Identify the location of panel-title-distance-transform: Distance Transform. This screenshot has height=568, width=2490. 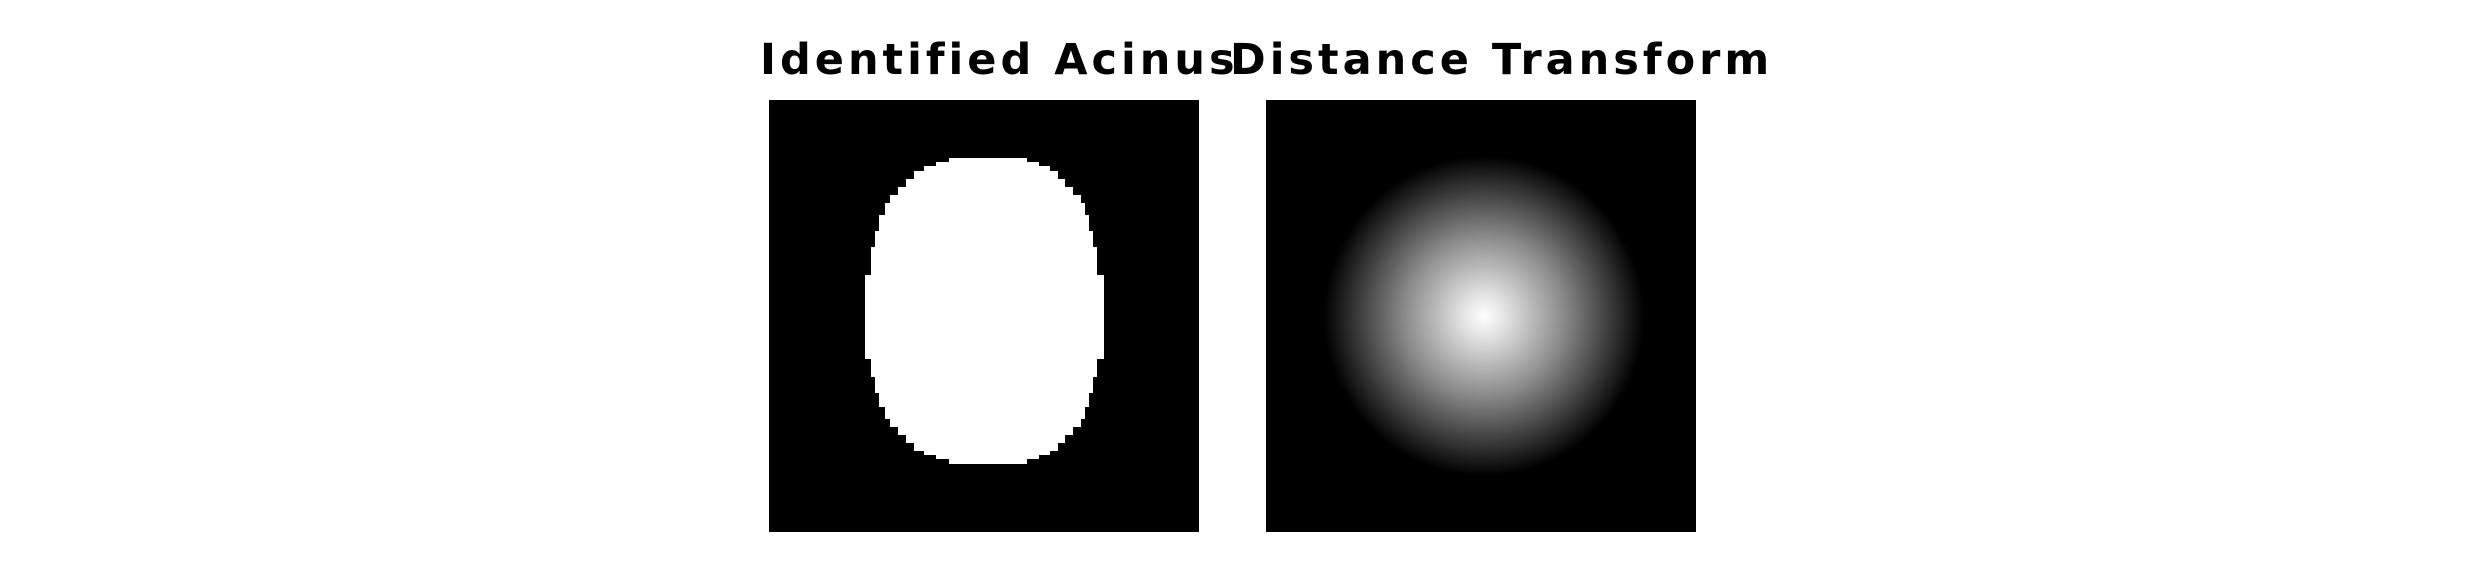
(1502, 60).